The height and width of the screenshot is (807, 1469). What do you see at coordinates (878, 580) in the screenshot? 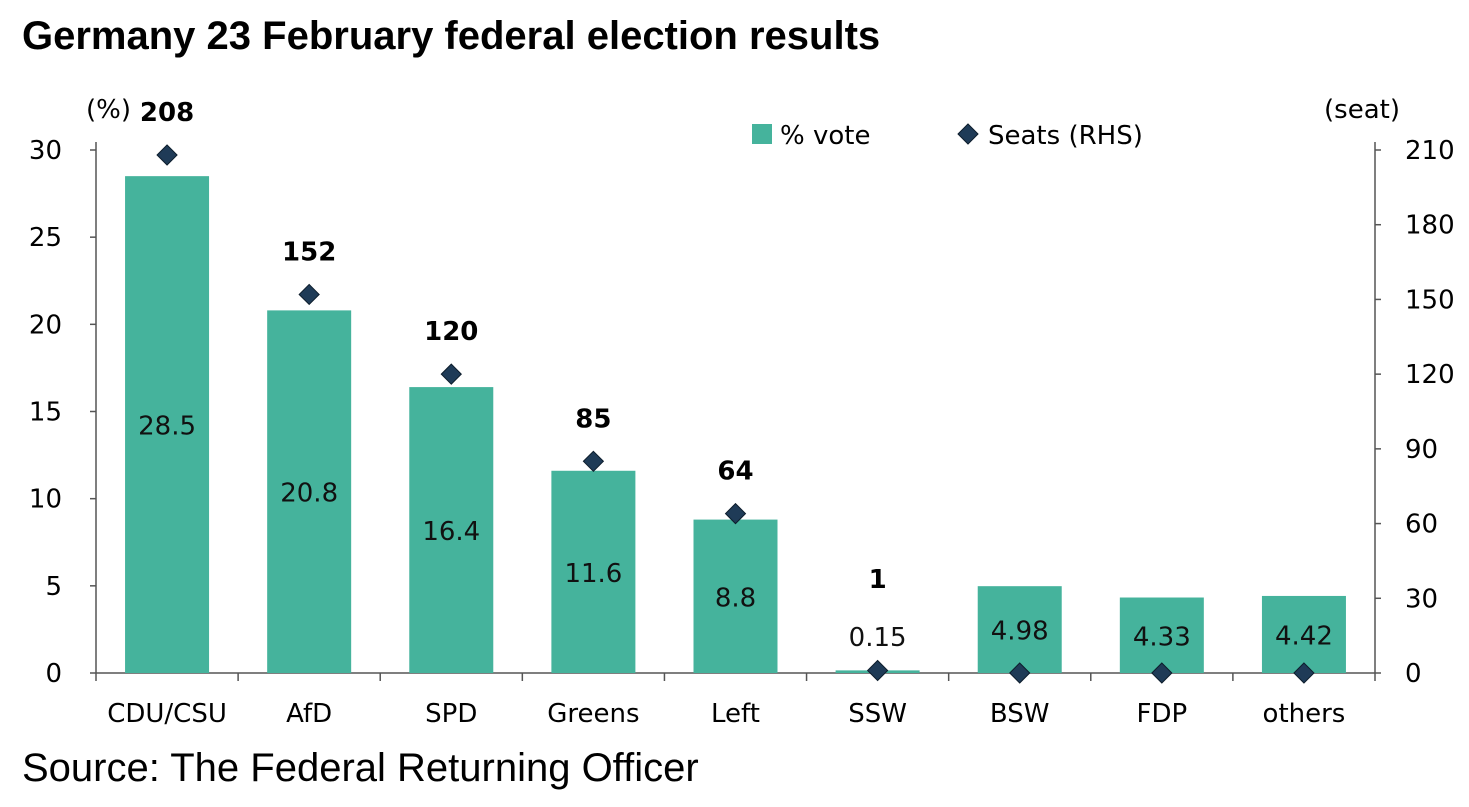
I see `seat-data-label: 1` at bounding box center [878, 580].